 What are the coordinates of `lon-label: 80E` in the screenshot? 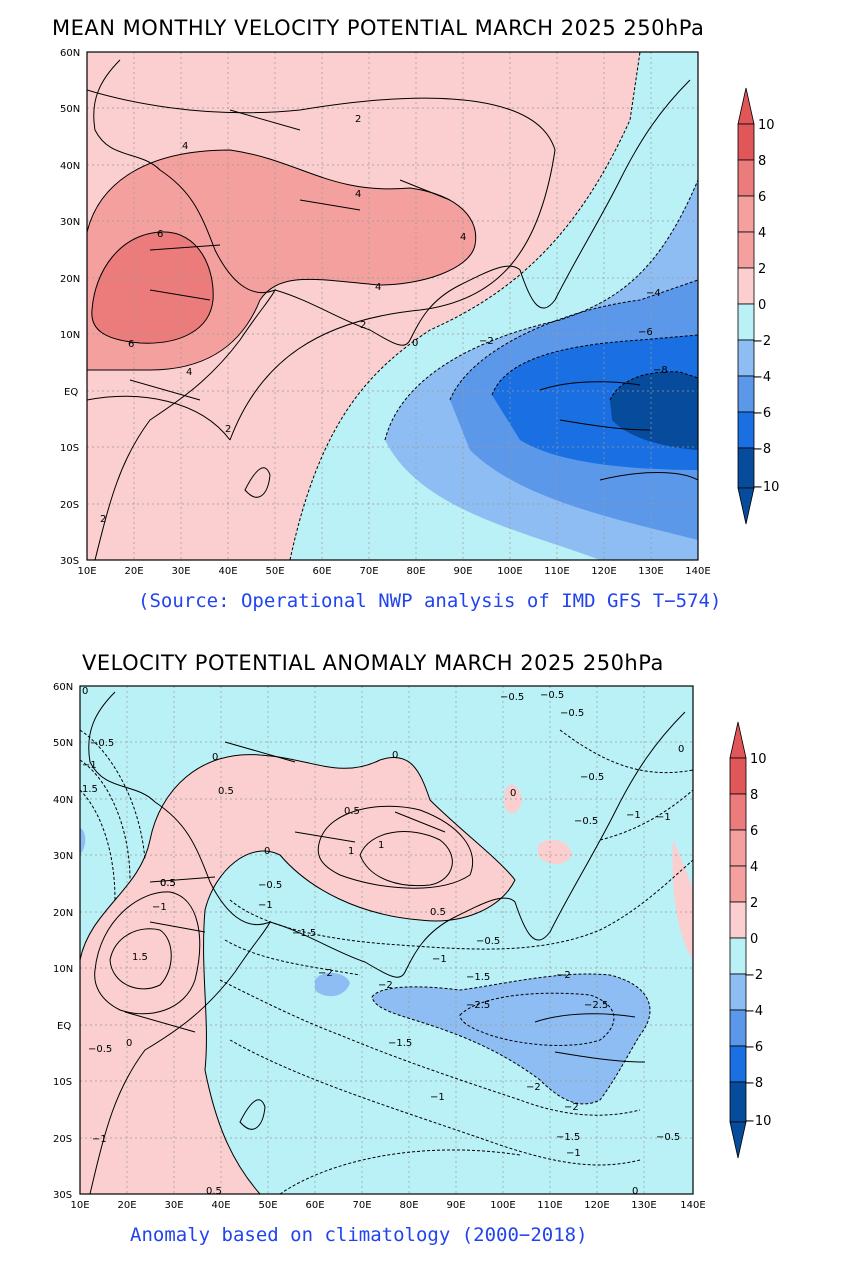 It's located at (408, 1205).